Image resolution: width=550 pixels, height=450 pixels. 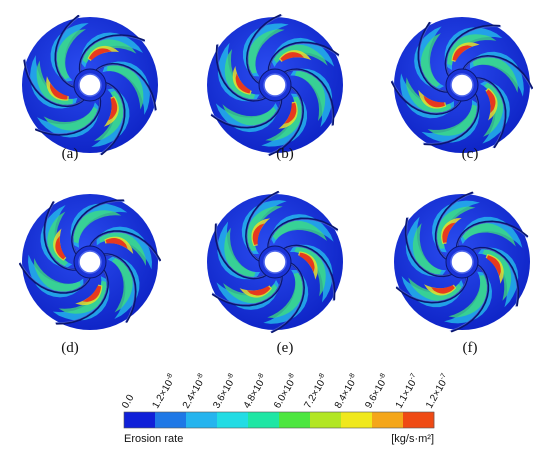 I want to click on caption-a: (a), so click(x=70, y=154).